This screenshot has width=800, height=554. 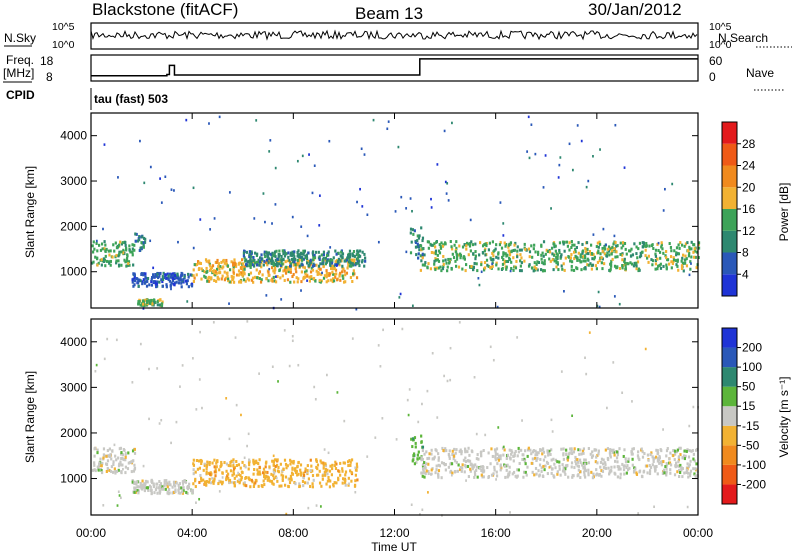 I want to click on colorbar-tick-label: 16, so click(x=749, y=209).